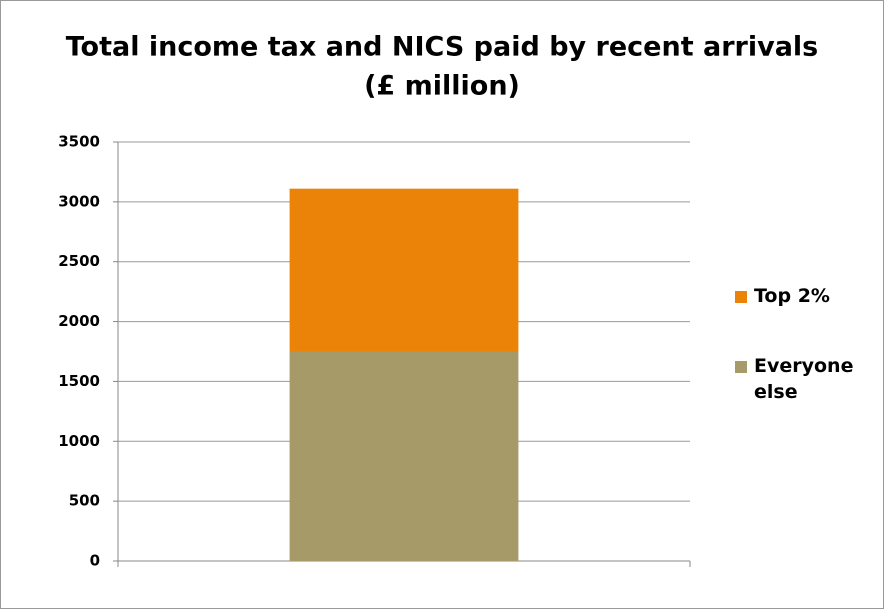  Describe the element at coordinates (79, 261) in the screenshot. I see `y-tick-label: 2500` at that location.